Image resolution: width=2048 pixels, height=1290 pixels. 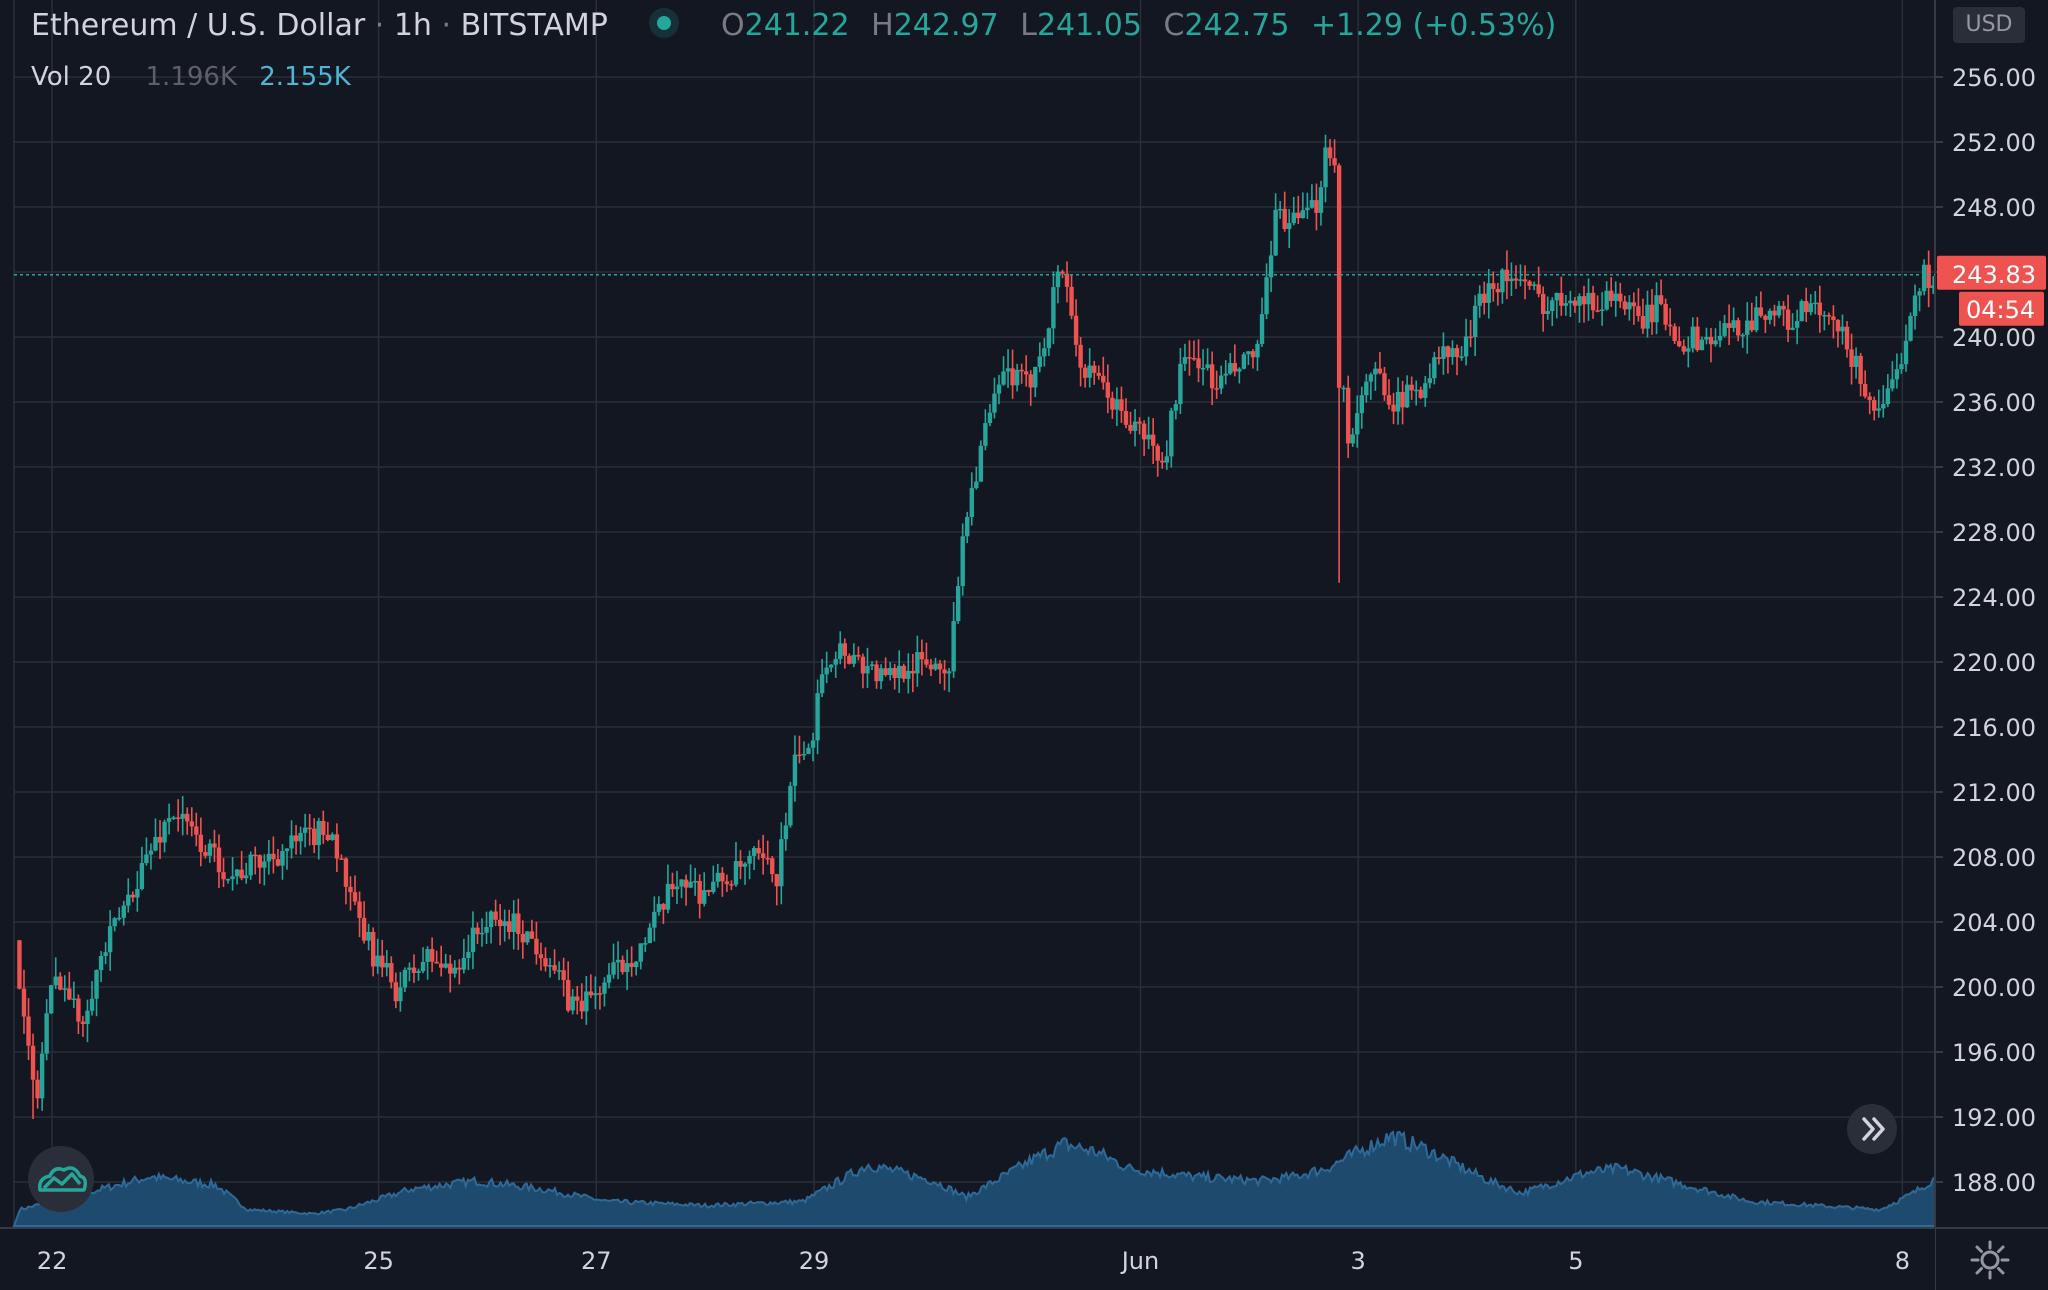 I want to click on open-value: 241.22, so click(x=797, y=25).